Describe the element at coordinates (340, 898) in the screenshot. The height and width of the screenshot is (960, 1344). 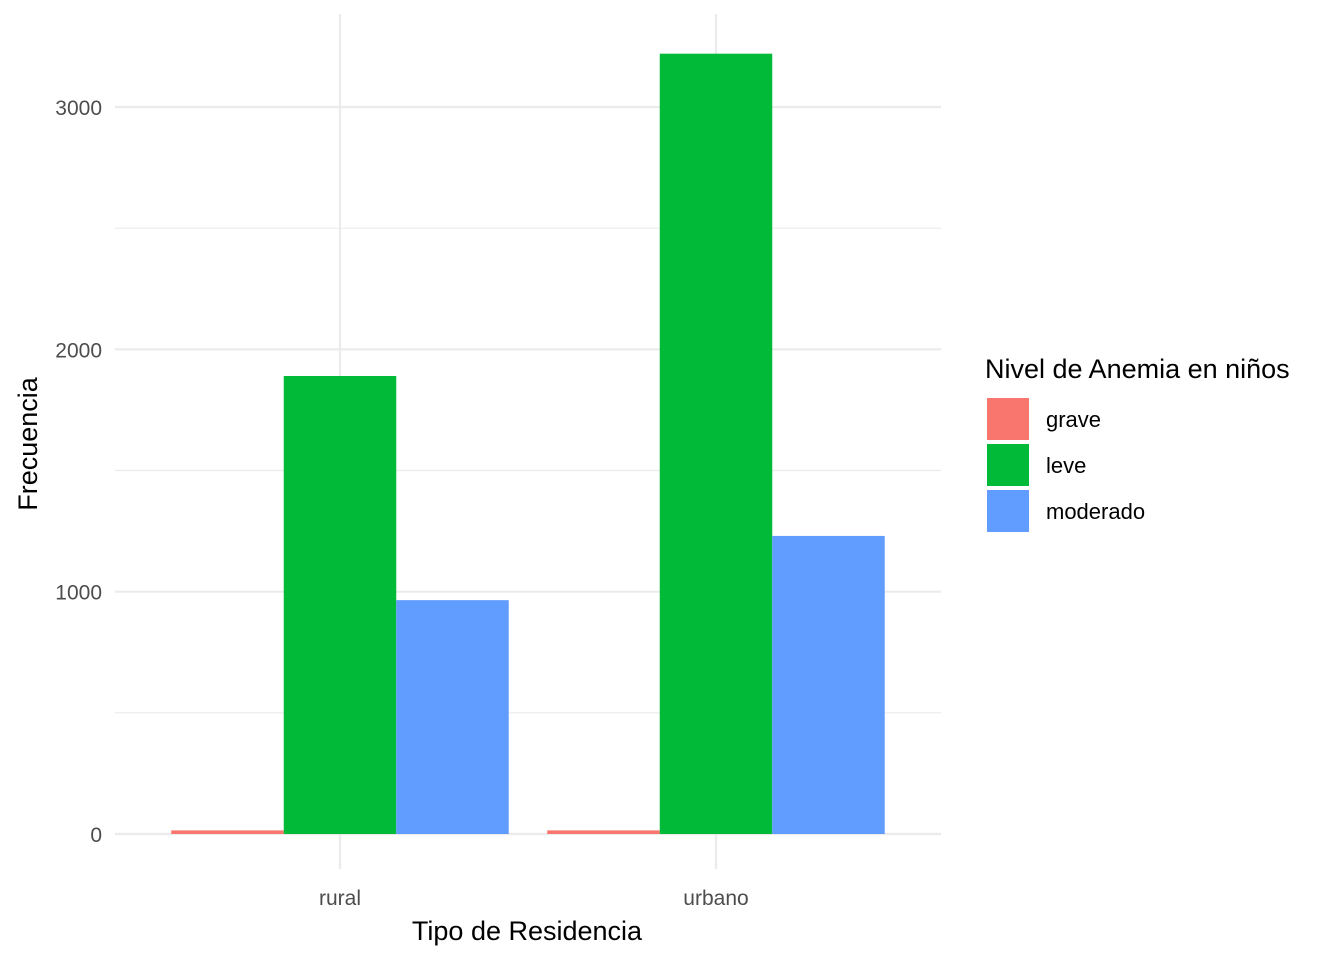
I see `x-tick-label: rural` at that location.